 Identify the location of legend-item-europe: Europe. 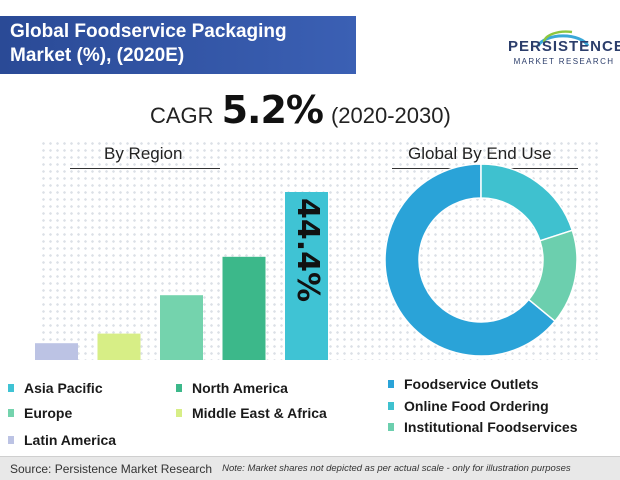
(40, 413).